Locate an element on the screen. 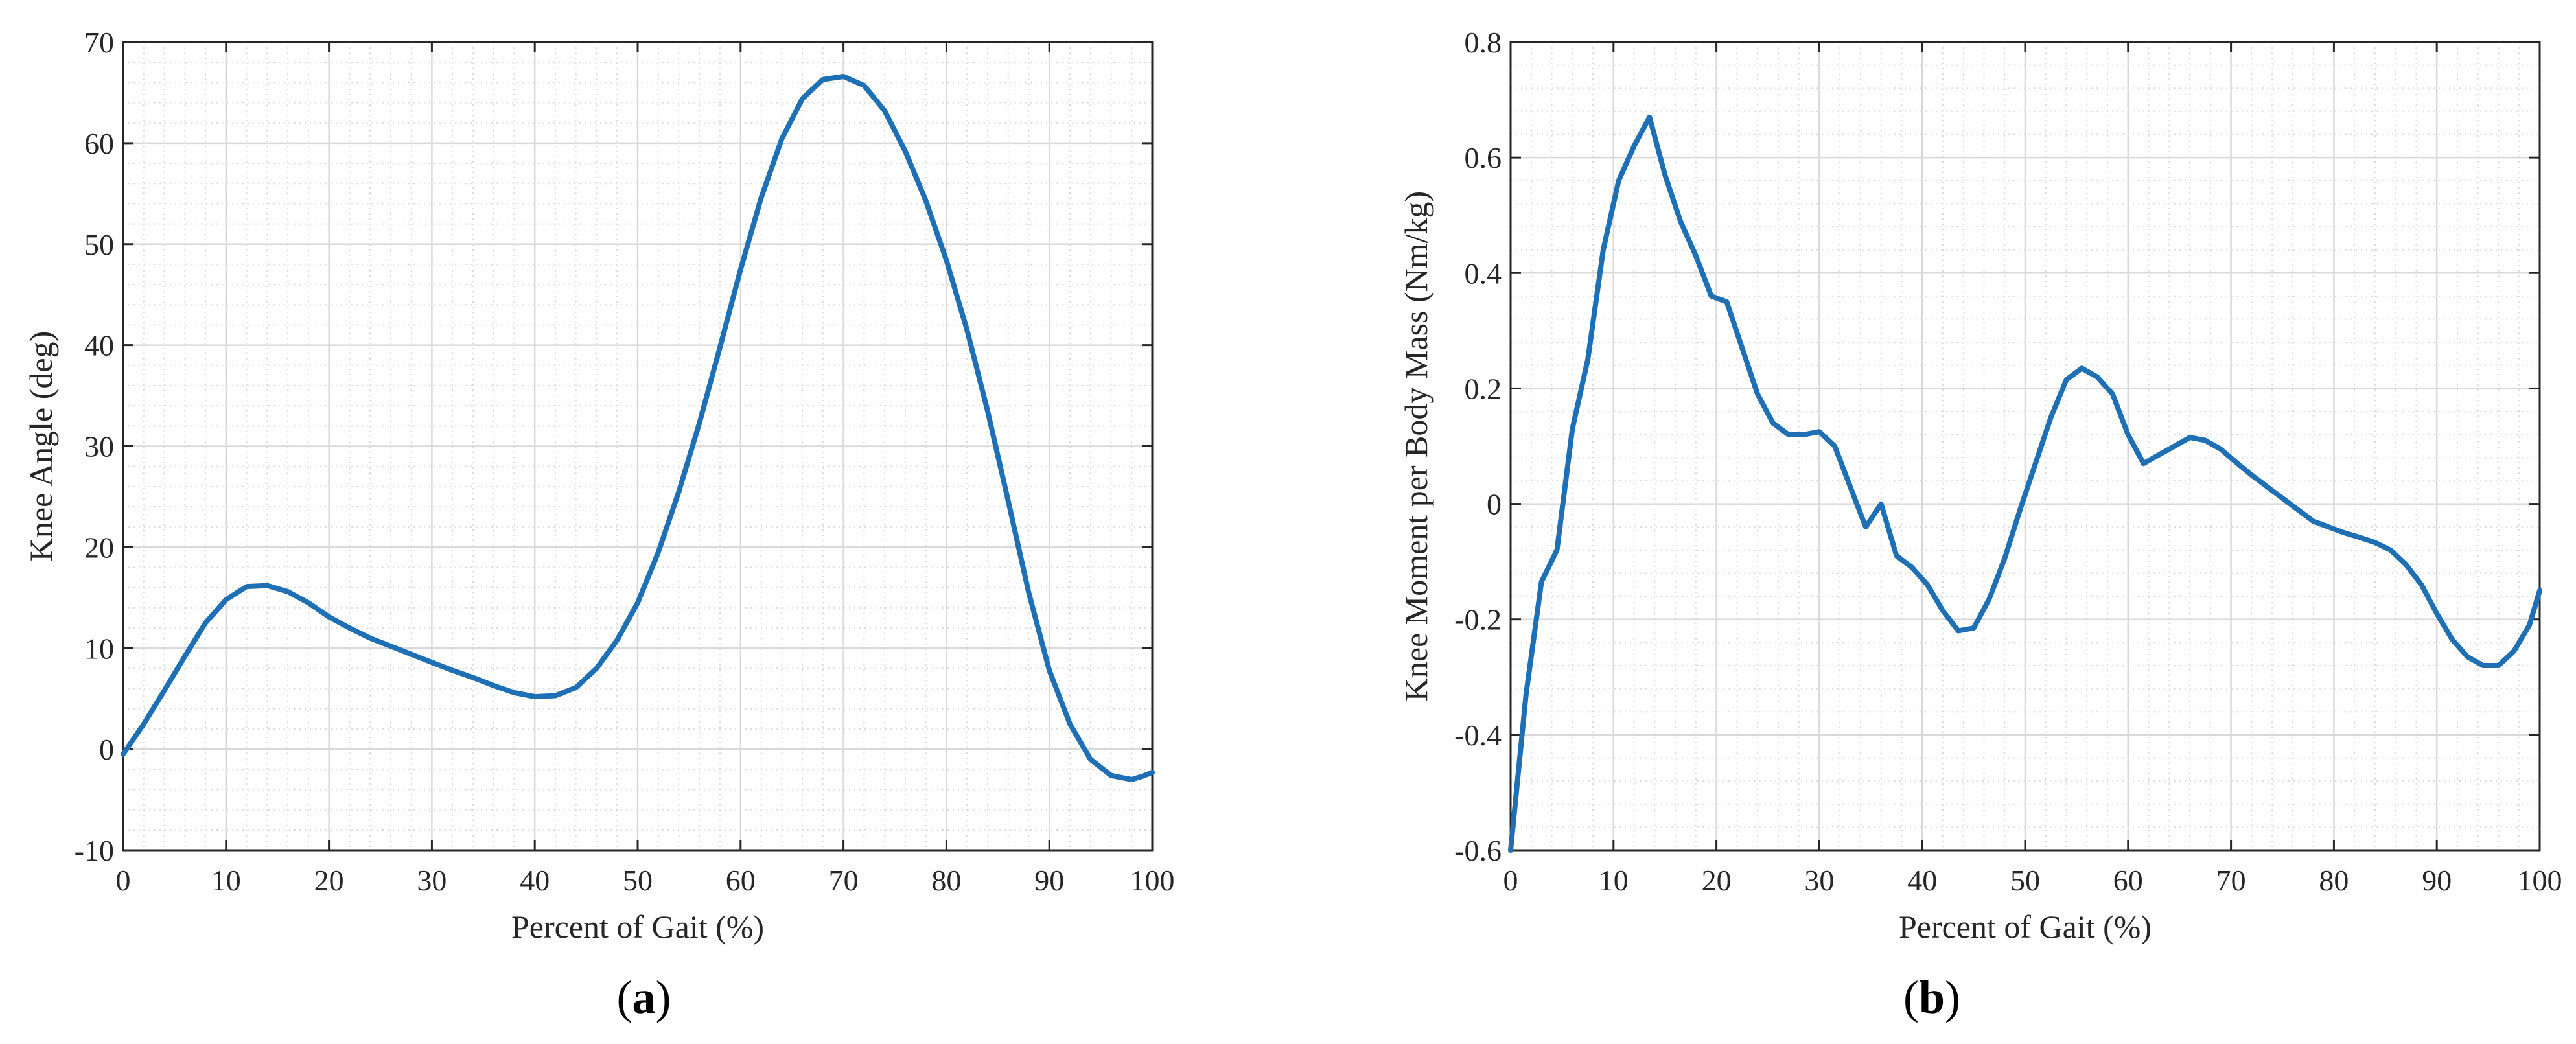 The height and width of the screenshot is (1044, 2576). y-axis-label: Knee Moment per Body Mass (Nm/kg) is located at coordinates (1416, 446).